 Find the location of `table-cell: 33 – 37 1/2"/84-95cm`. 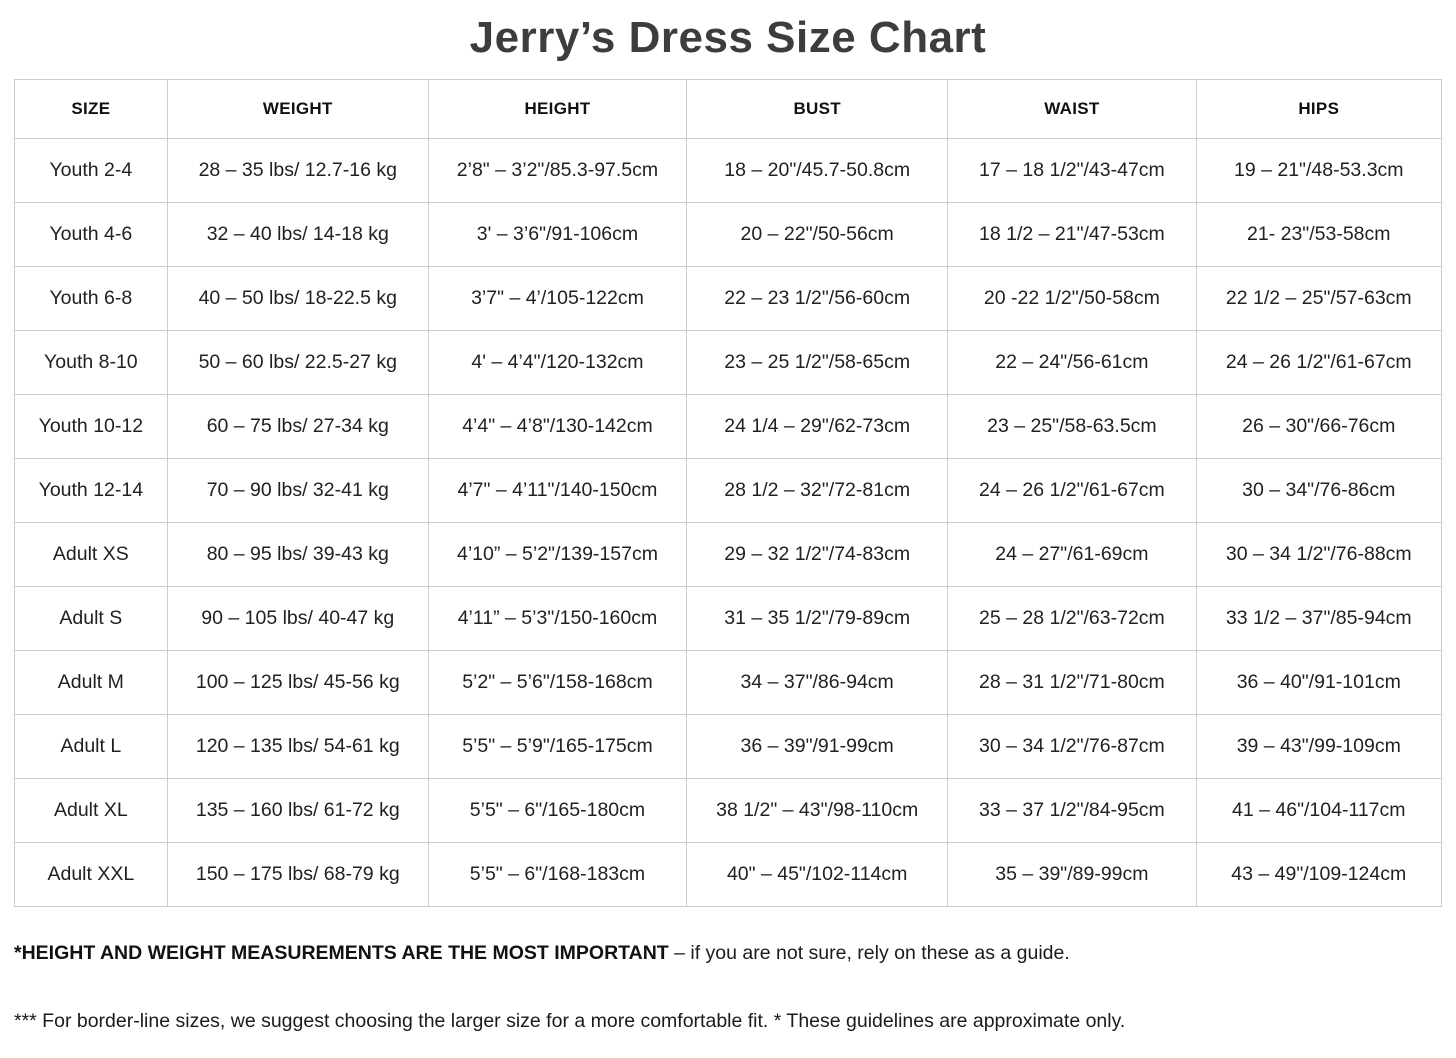

table-cell: 33 – 37 1/2"/84-95cm is located at coordinates (1072, 810).